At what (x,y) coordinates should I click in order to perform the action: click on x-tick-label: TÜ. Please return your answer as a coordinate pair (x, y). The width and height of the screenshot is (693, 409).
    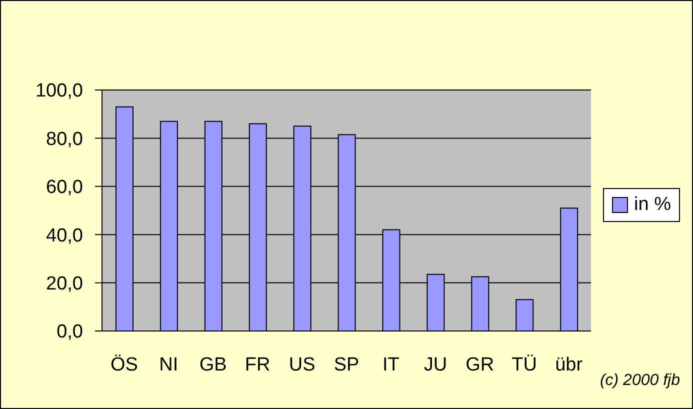
    Looking at the image, I should click on (525, 365).